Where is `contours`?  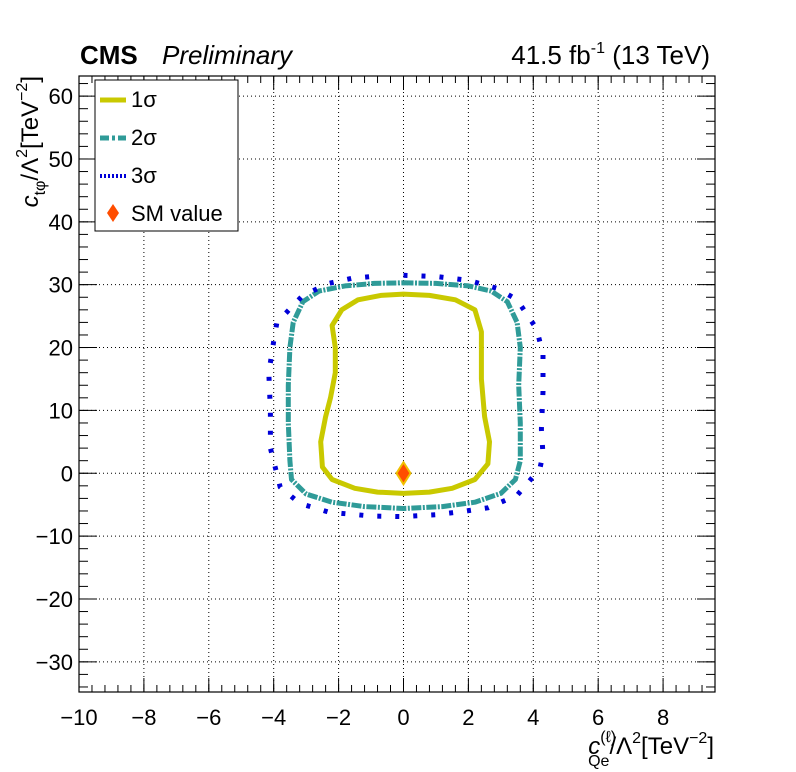 contours is located at coordinates (406, 396).